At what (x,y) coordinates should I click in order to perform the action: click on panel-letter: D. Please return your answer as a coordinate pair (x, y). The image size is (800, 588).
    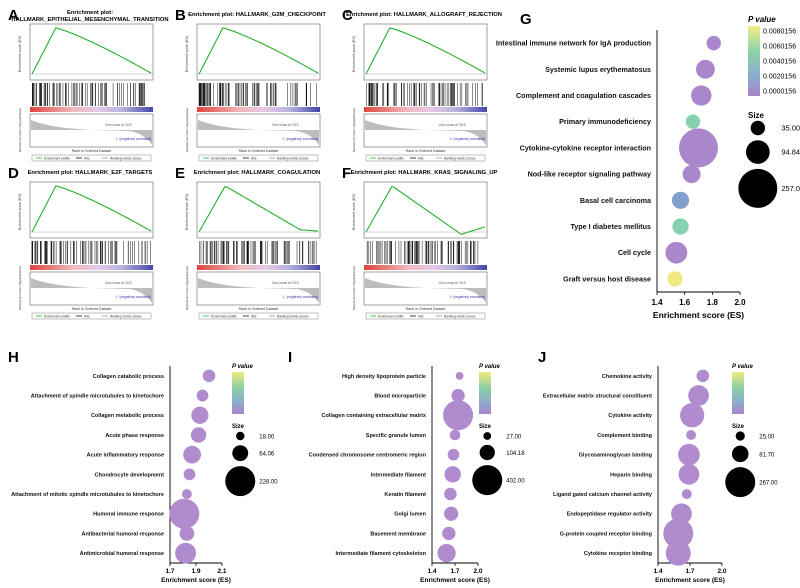
    Looking at the image, I should click on (13, 173).